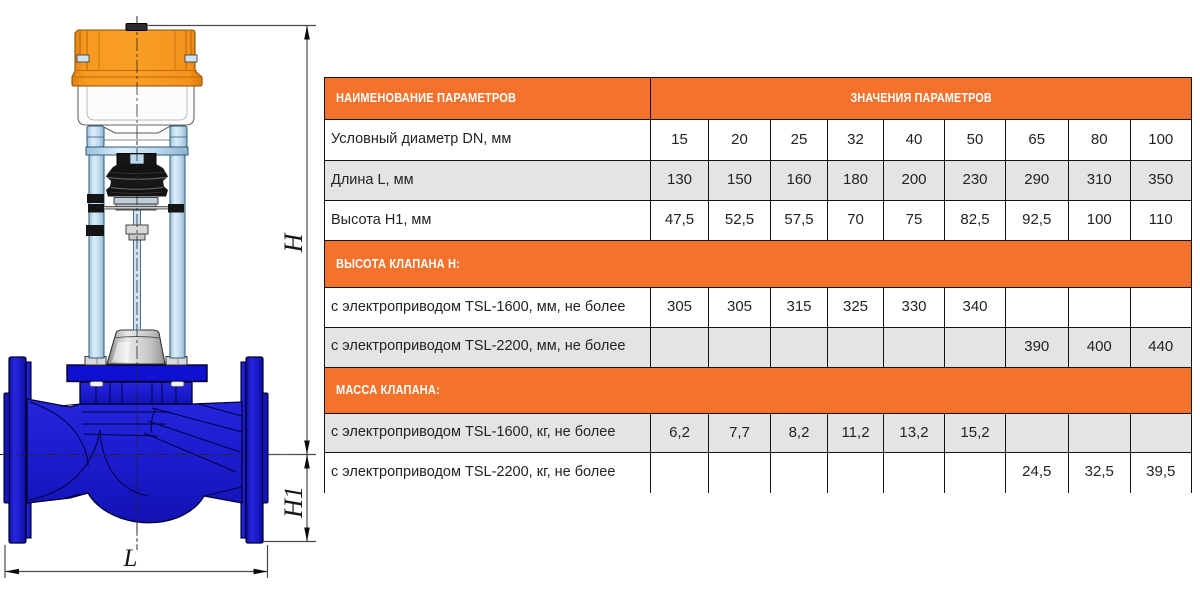 Image resolution: width=1200 pixels, height=600 pixels. What do you see at coordinates (130, 558) in the screenshot?
I see `svg-text: L` at bounding box center [130, 558].